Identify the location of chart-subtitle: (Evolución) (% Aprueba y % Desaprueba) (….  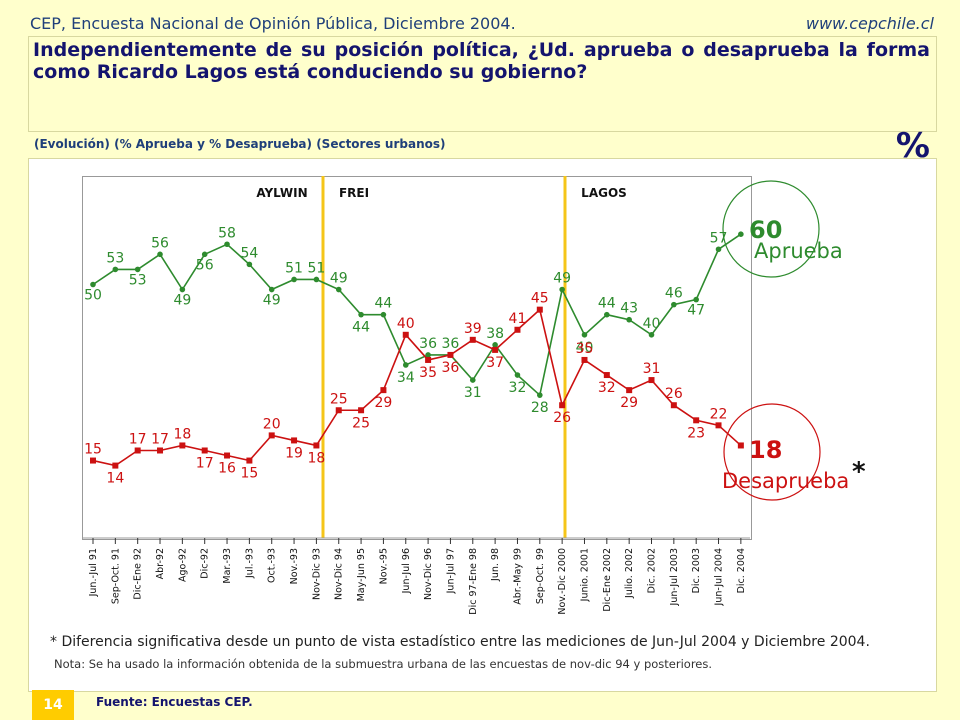
(240, 144).